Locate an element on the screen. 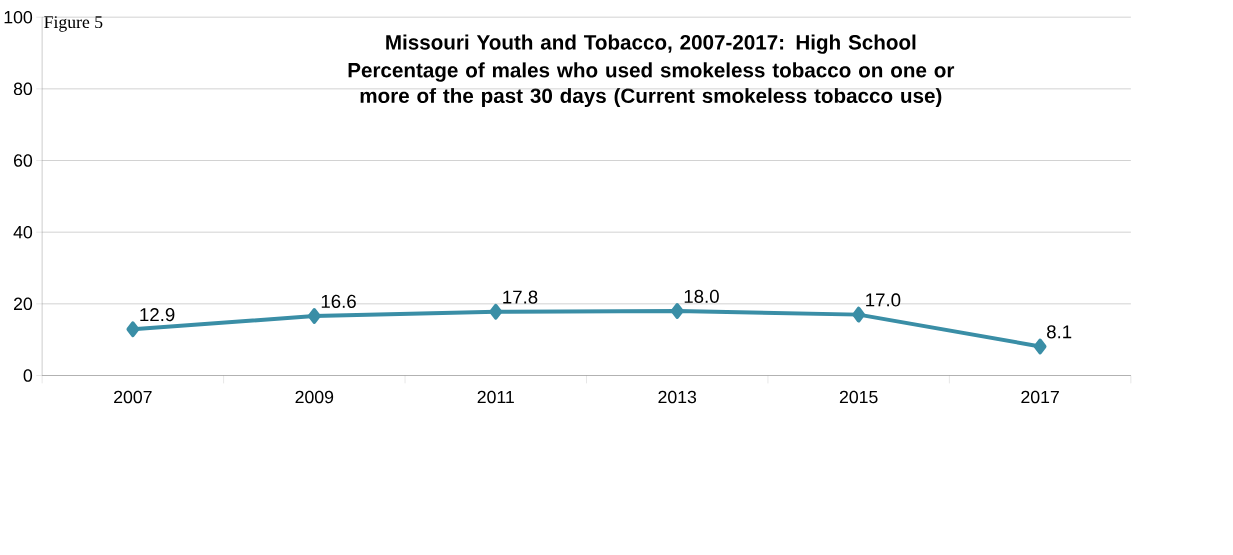  x-tick-label: 2017 is located at coordinates (1040, 397).